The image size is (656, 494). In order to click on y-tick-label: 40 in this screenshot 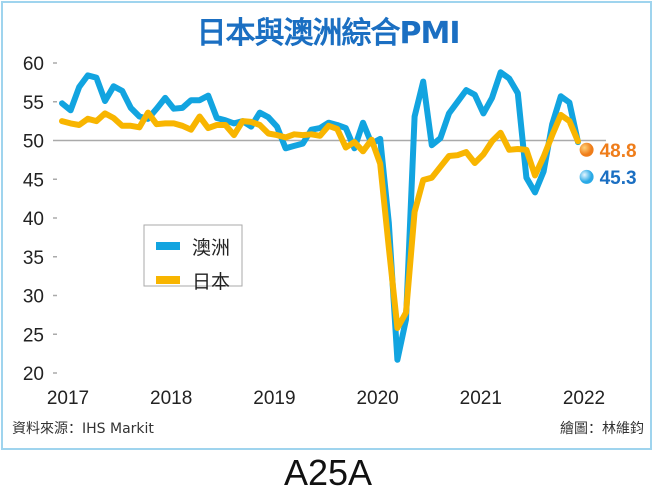, I will do `click(33, 219)`.